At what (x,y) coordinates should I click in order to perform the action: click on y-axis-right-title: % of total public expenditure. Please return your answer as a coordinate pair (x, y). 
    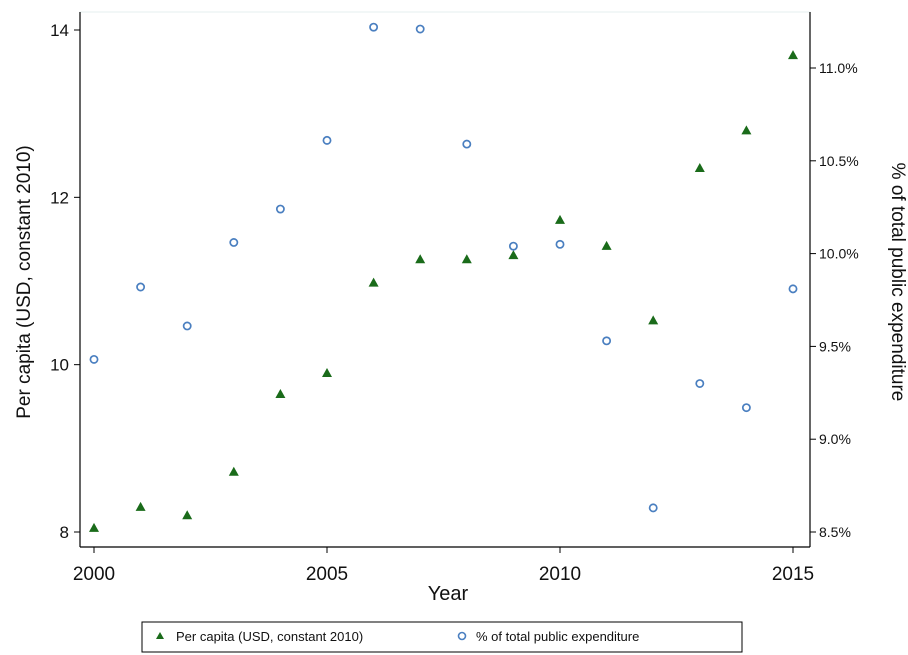
    Looking at the image, I should click on (897, 282).